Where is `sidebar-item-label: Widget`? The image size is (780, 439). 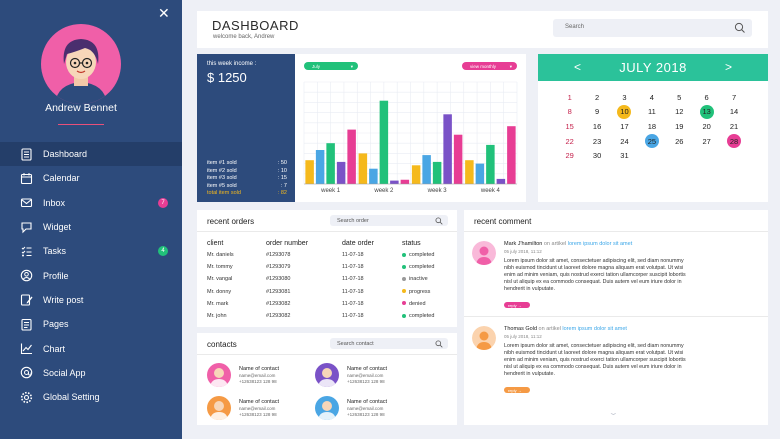
sidebar-item-label: Widget is located at coordinates (57, 227).